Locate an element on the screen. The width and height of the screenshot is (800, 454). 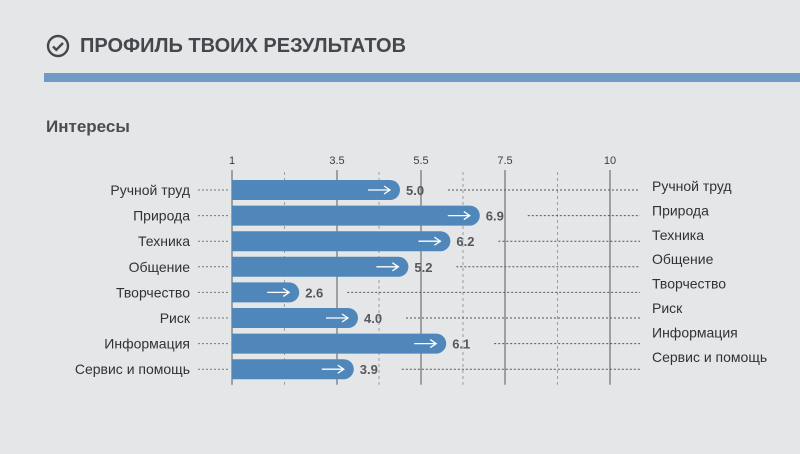
value-label: 4.0 is located at coordinates (373, 318).